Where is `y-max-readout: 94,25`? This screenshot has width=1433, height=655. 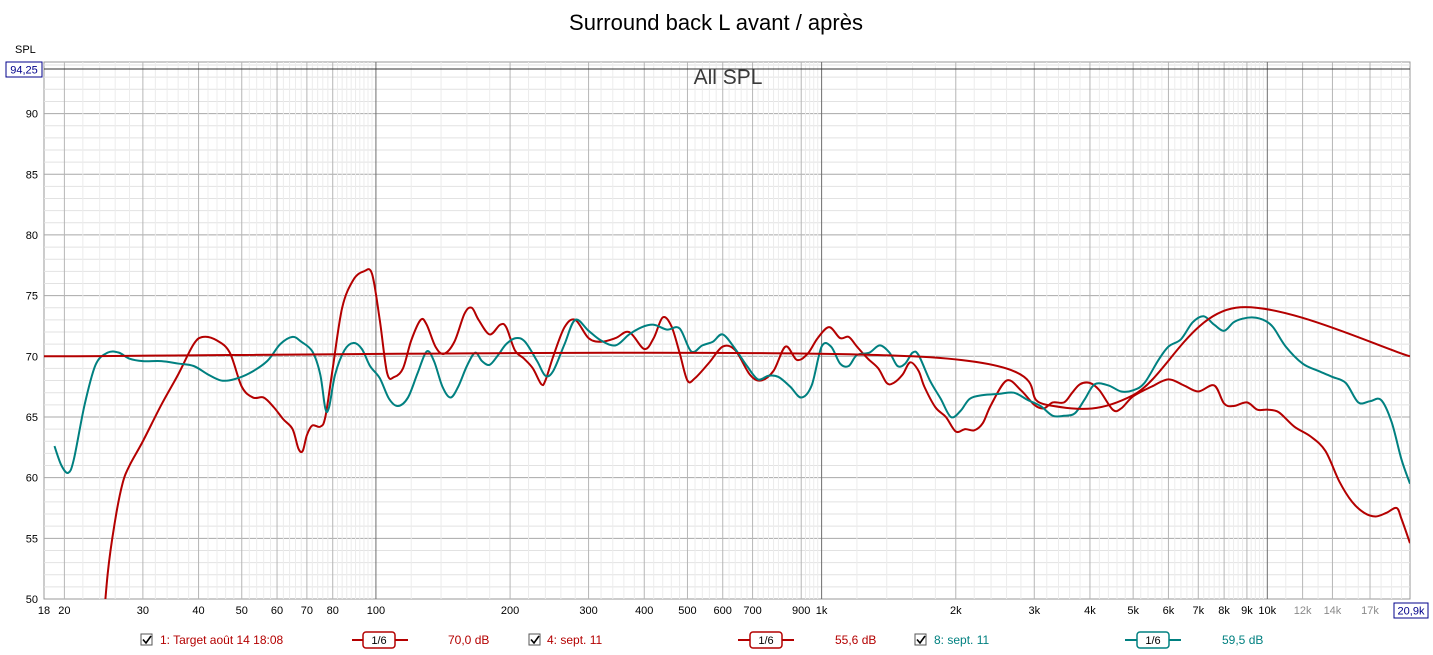 y-max-readout: 94,25 is located at coordinates (24, 69).